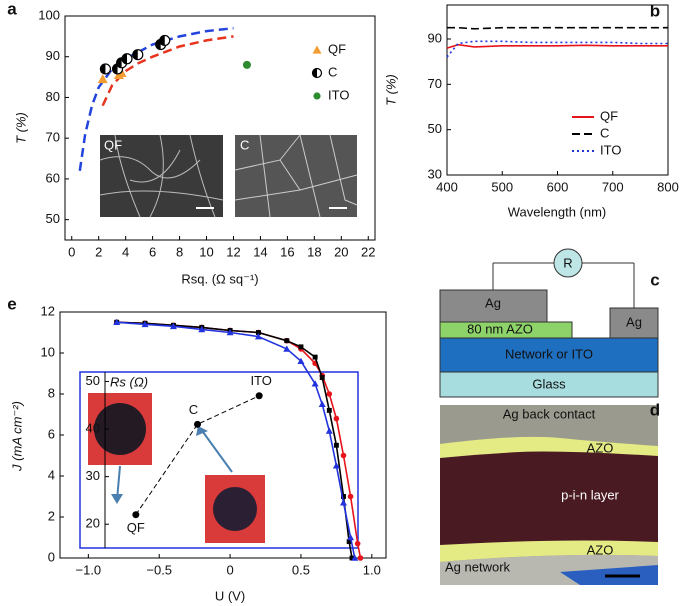 This screenshot has height=606, width=685. Describe the element at coordinates (557, 49) in the screenshot. I see `series-line` at that location.